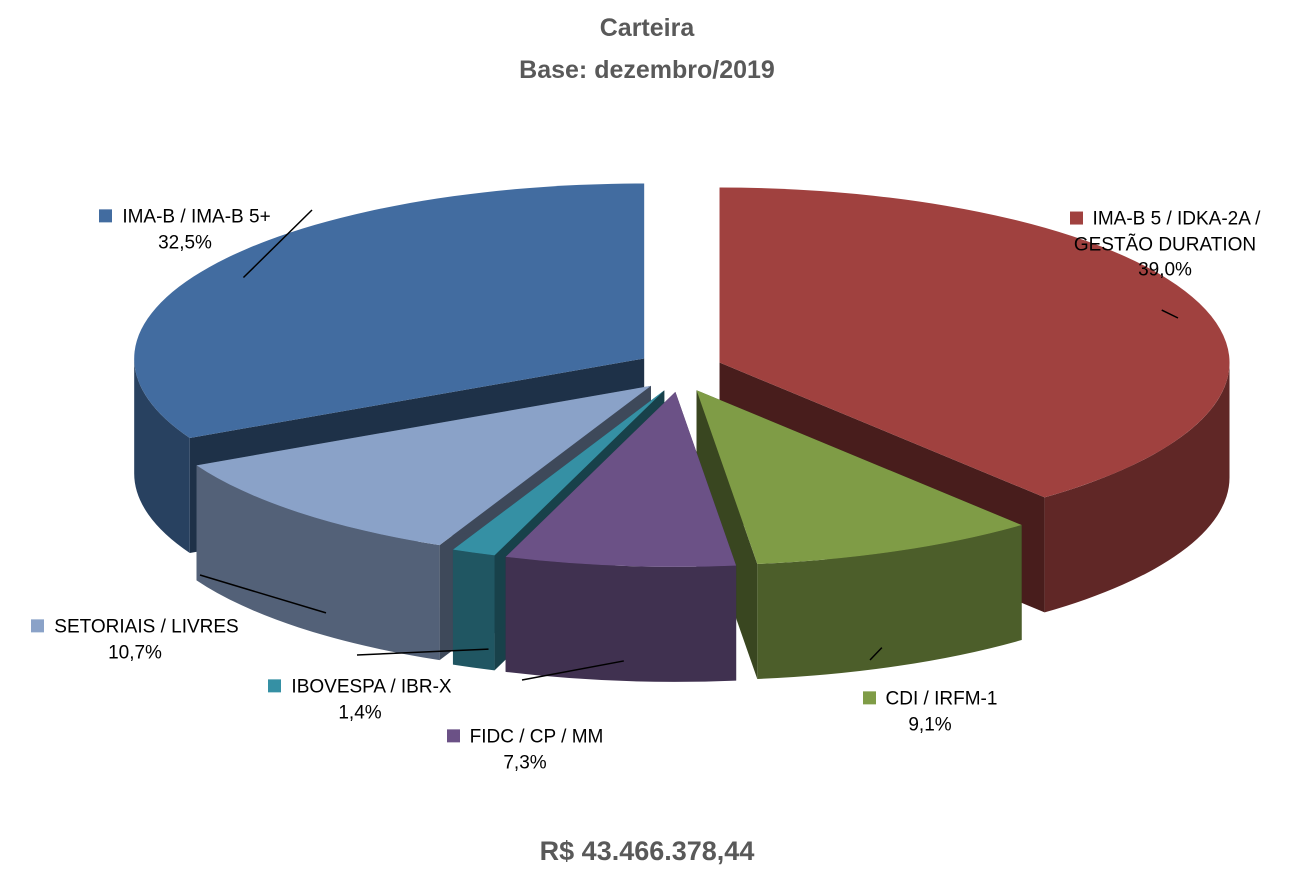 This screenshot has width=1294, height=872. What do you see at coordinates (536, 737) in the screenshot?
I see `category-label: FIDC / CP / MM` at bounding box center [536, 737].